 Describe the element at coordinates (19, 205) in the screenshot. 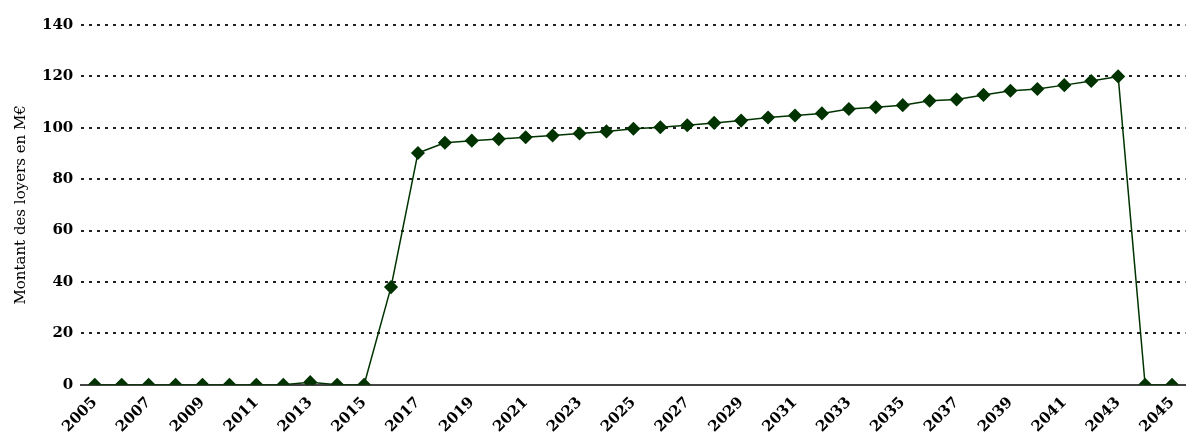

I see `y-axis-title: Montant des loyers en M€` at that location.